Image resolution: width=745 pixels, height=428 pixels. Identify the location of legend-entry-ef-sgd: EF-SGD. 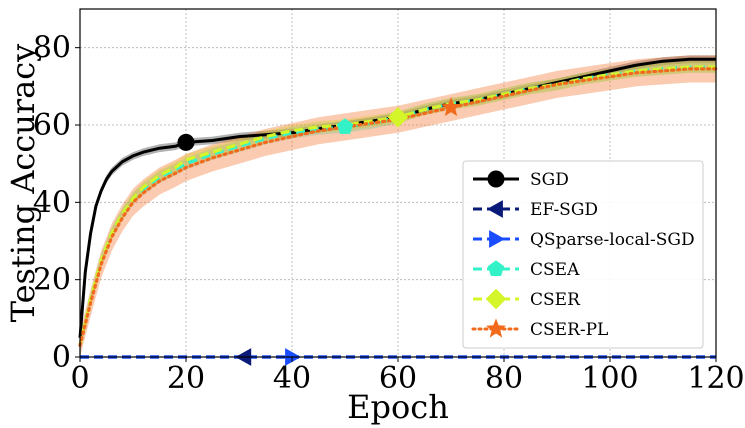
(535, 210).